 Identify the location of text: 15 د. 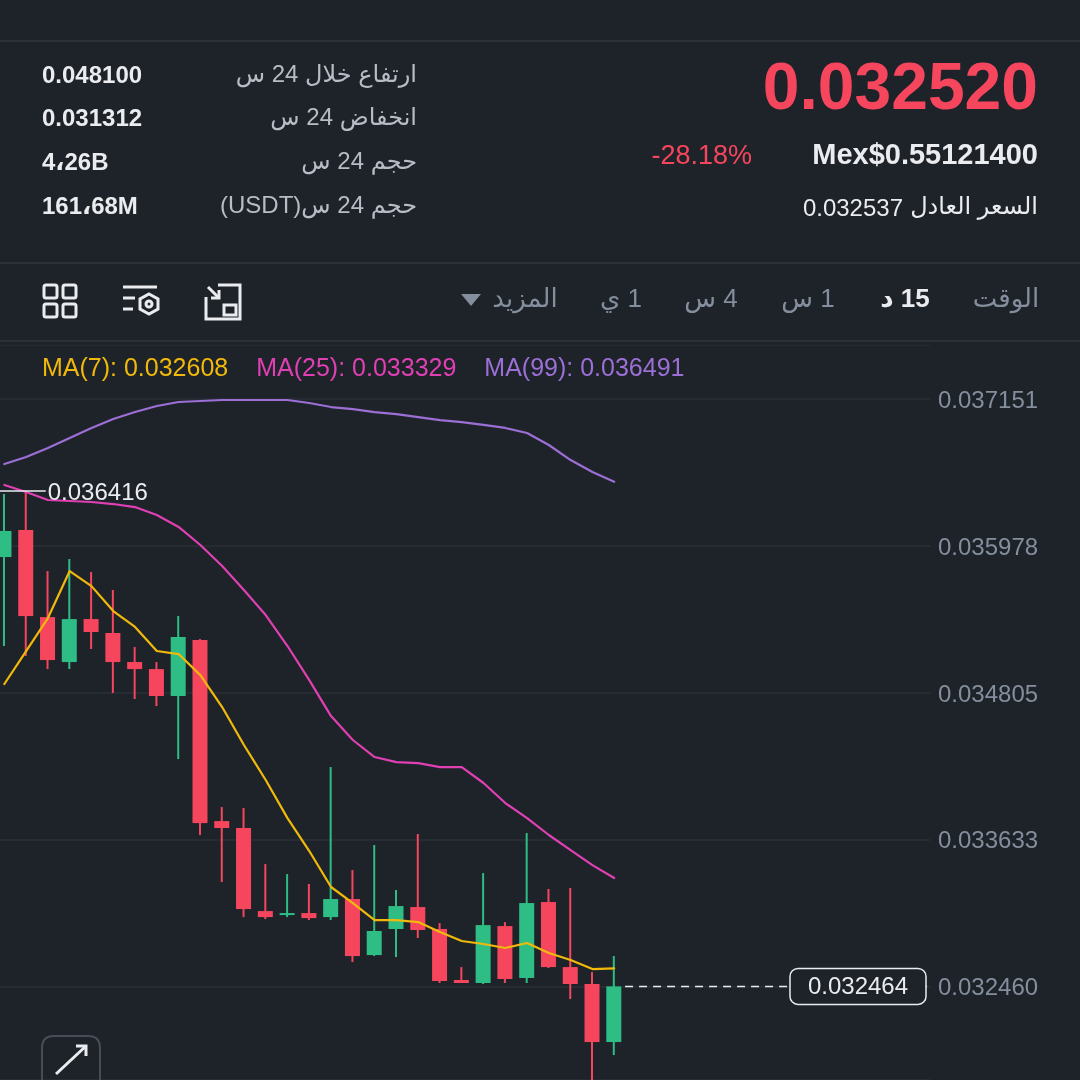
(905, 298).